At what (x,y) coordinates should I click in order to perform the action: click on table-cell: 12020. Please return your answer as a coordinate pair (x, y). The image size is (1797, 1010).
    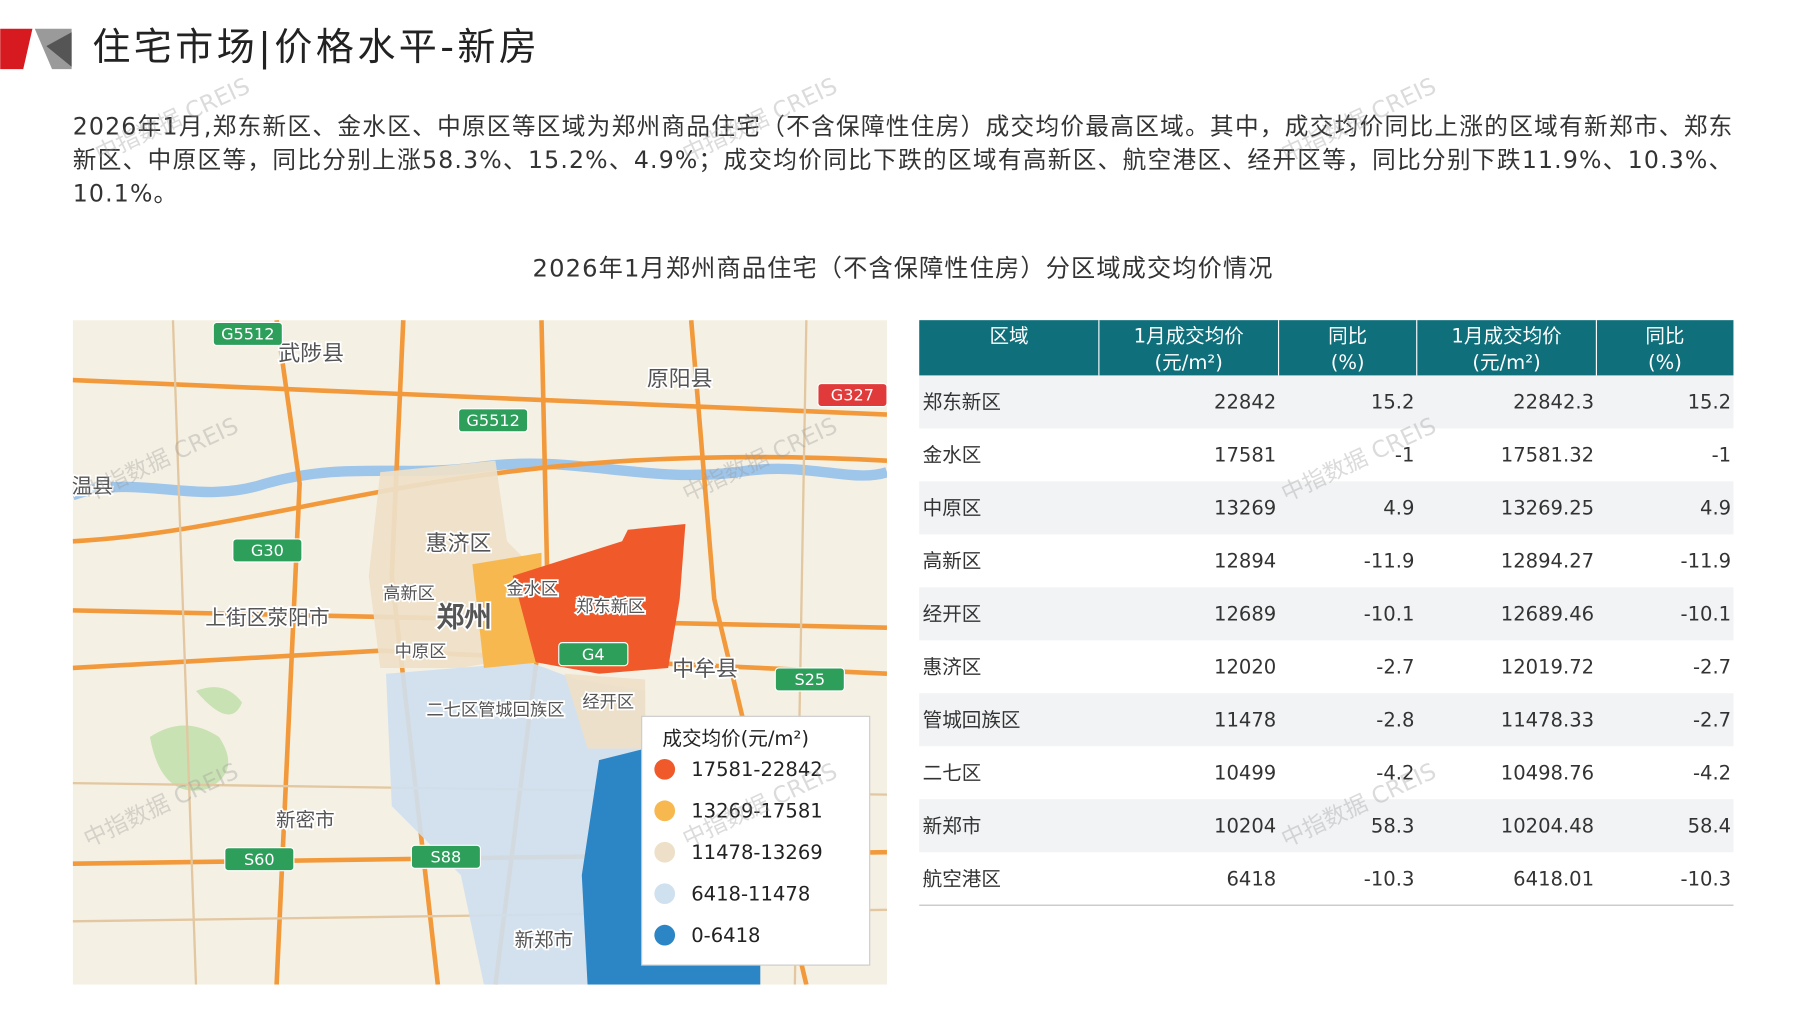
    Looking at the image, I should click on (1245, 666).